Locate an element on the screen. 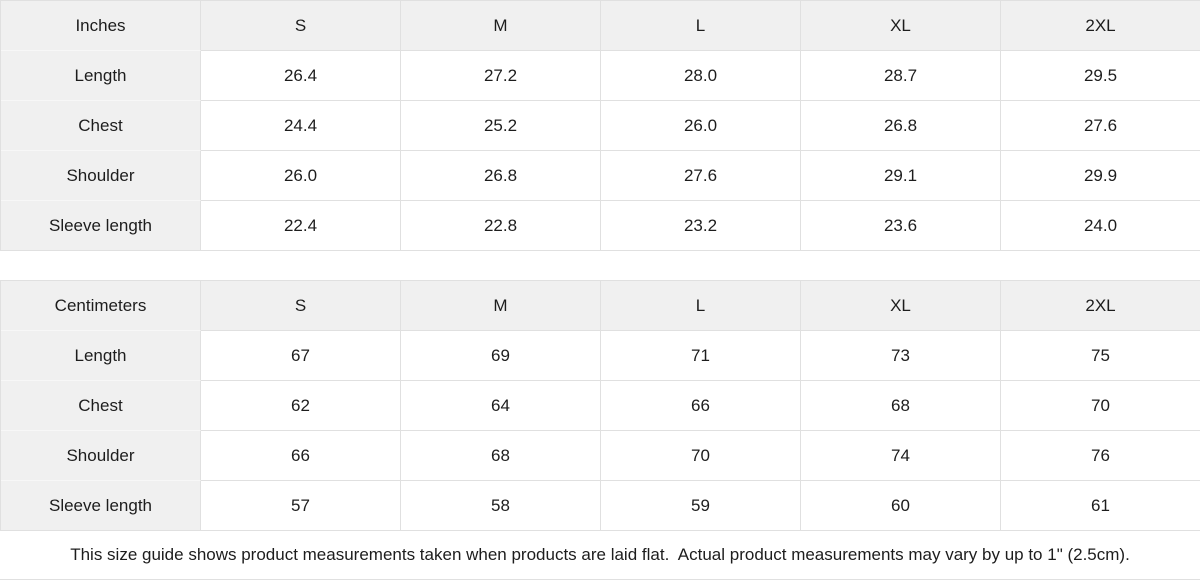 Image resolution: width=1200 pixels, height=580 pixels. table-row: Shoulder 26.0 26.8 27.6 29.1 29.9 is located at coordinates (600, 176).